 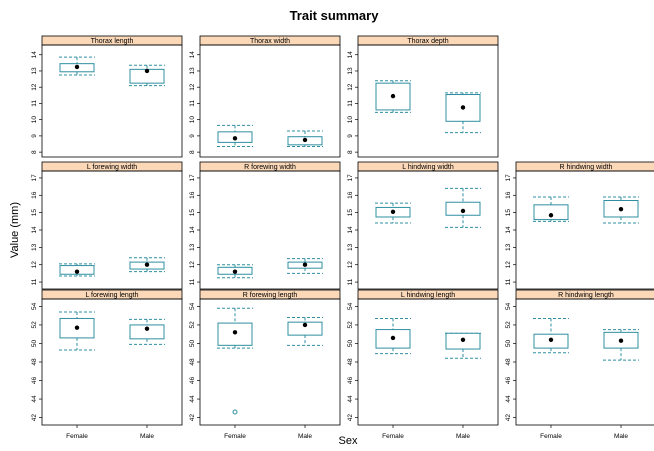 I want to click on panel-frame-thorax-length, so click(x=112, y=101).